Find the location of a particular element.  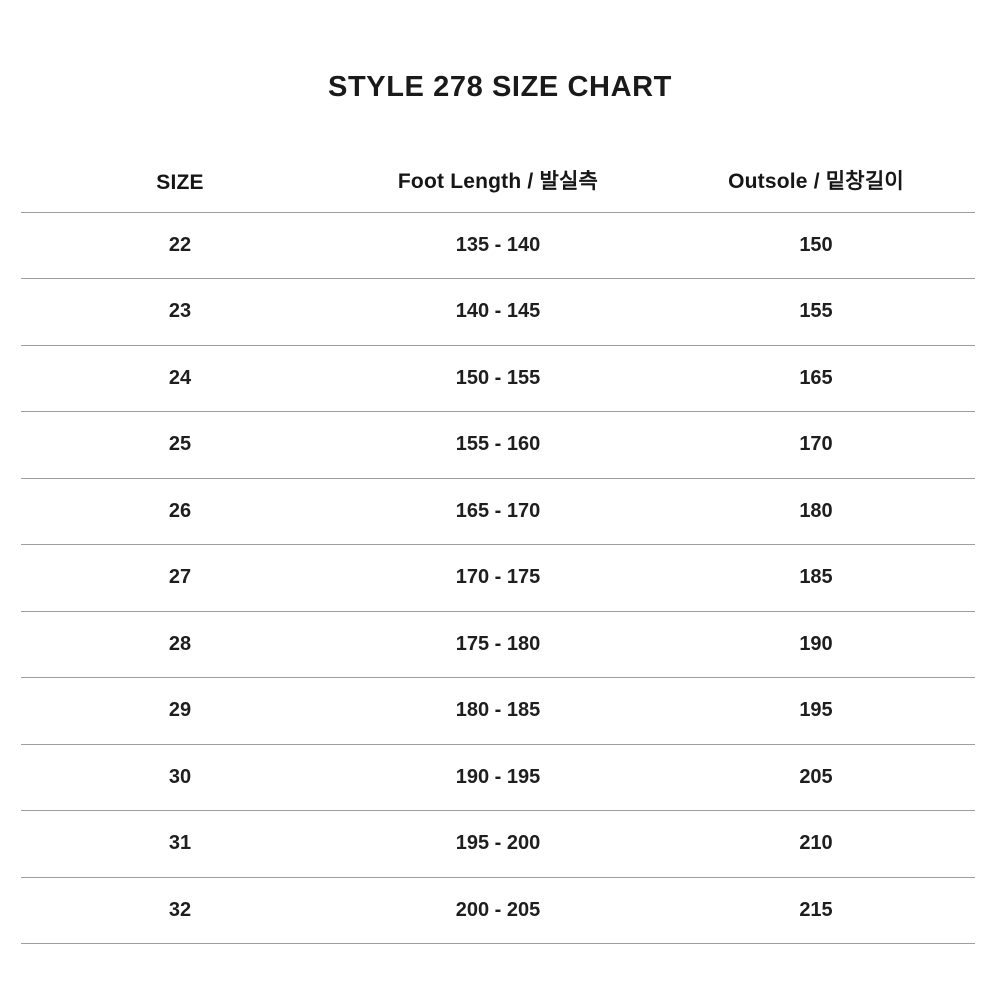

foot-length-cell: 195 - 200 is located at coordinates (498, 844).